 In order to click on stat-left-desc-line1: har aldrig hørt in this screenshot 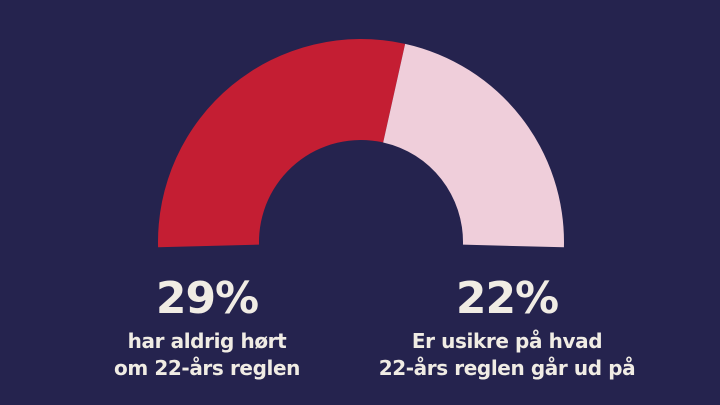, I will do `click(207, 341)`.